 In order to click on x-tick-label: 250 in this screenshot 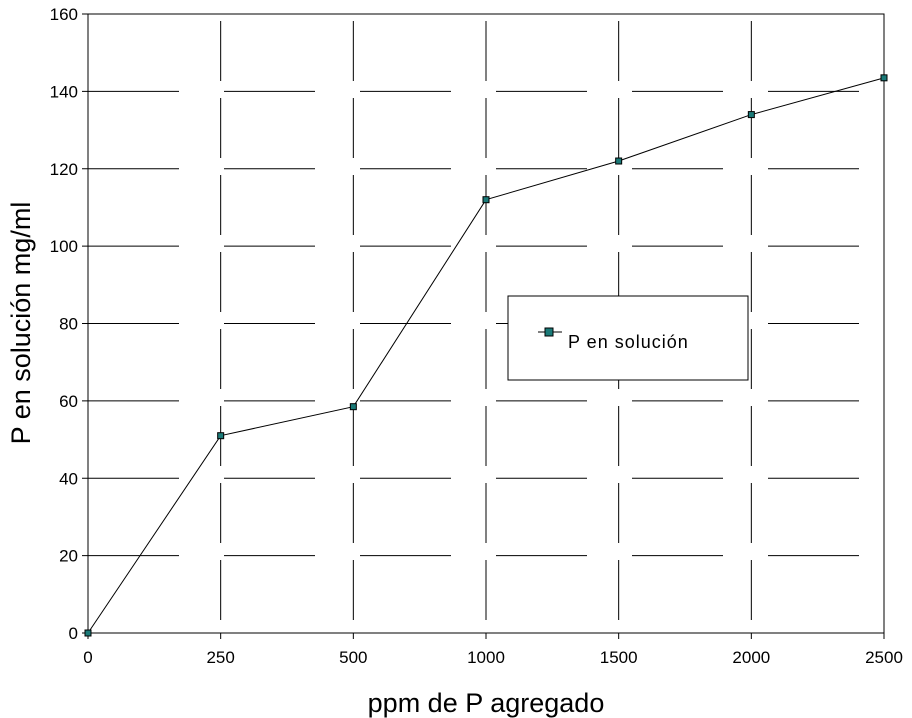, I will do `click(220, 657)`.